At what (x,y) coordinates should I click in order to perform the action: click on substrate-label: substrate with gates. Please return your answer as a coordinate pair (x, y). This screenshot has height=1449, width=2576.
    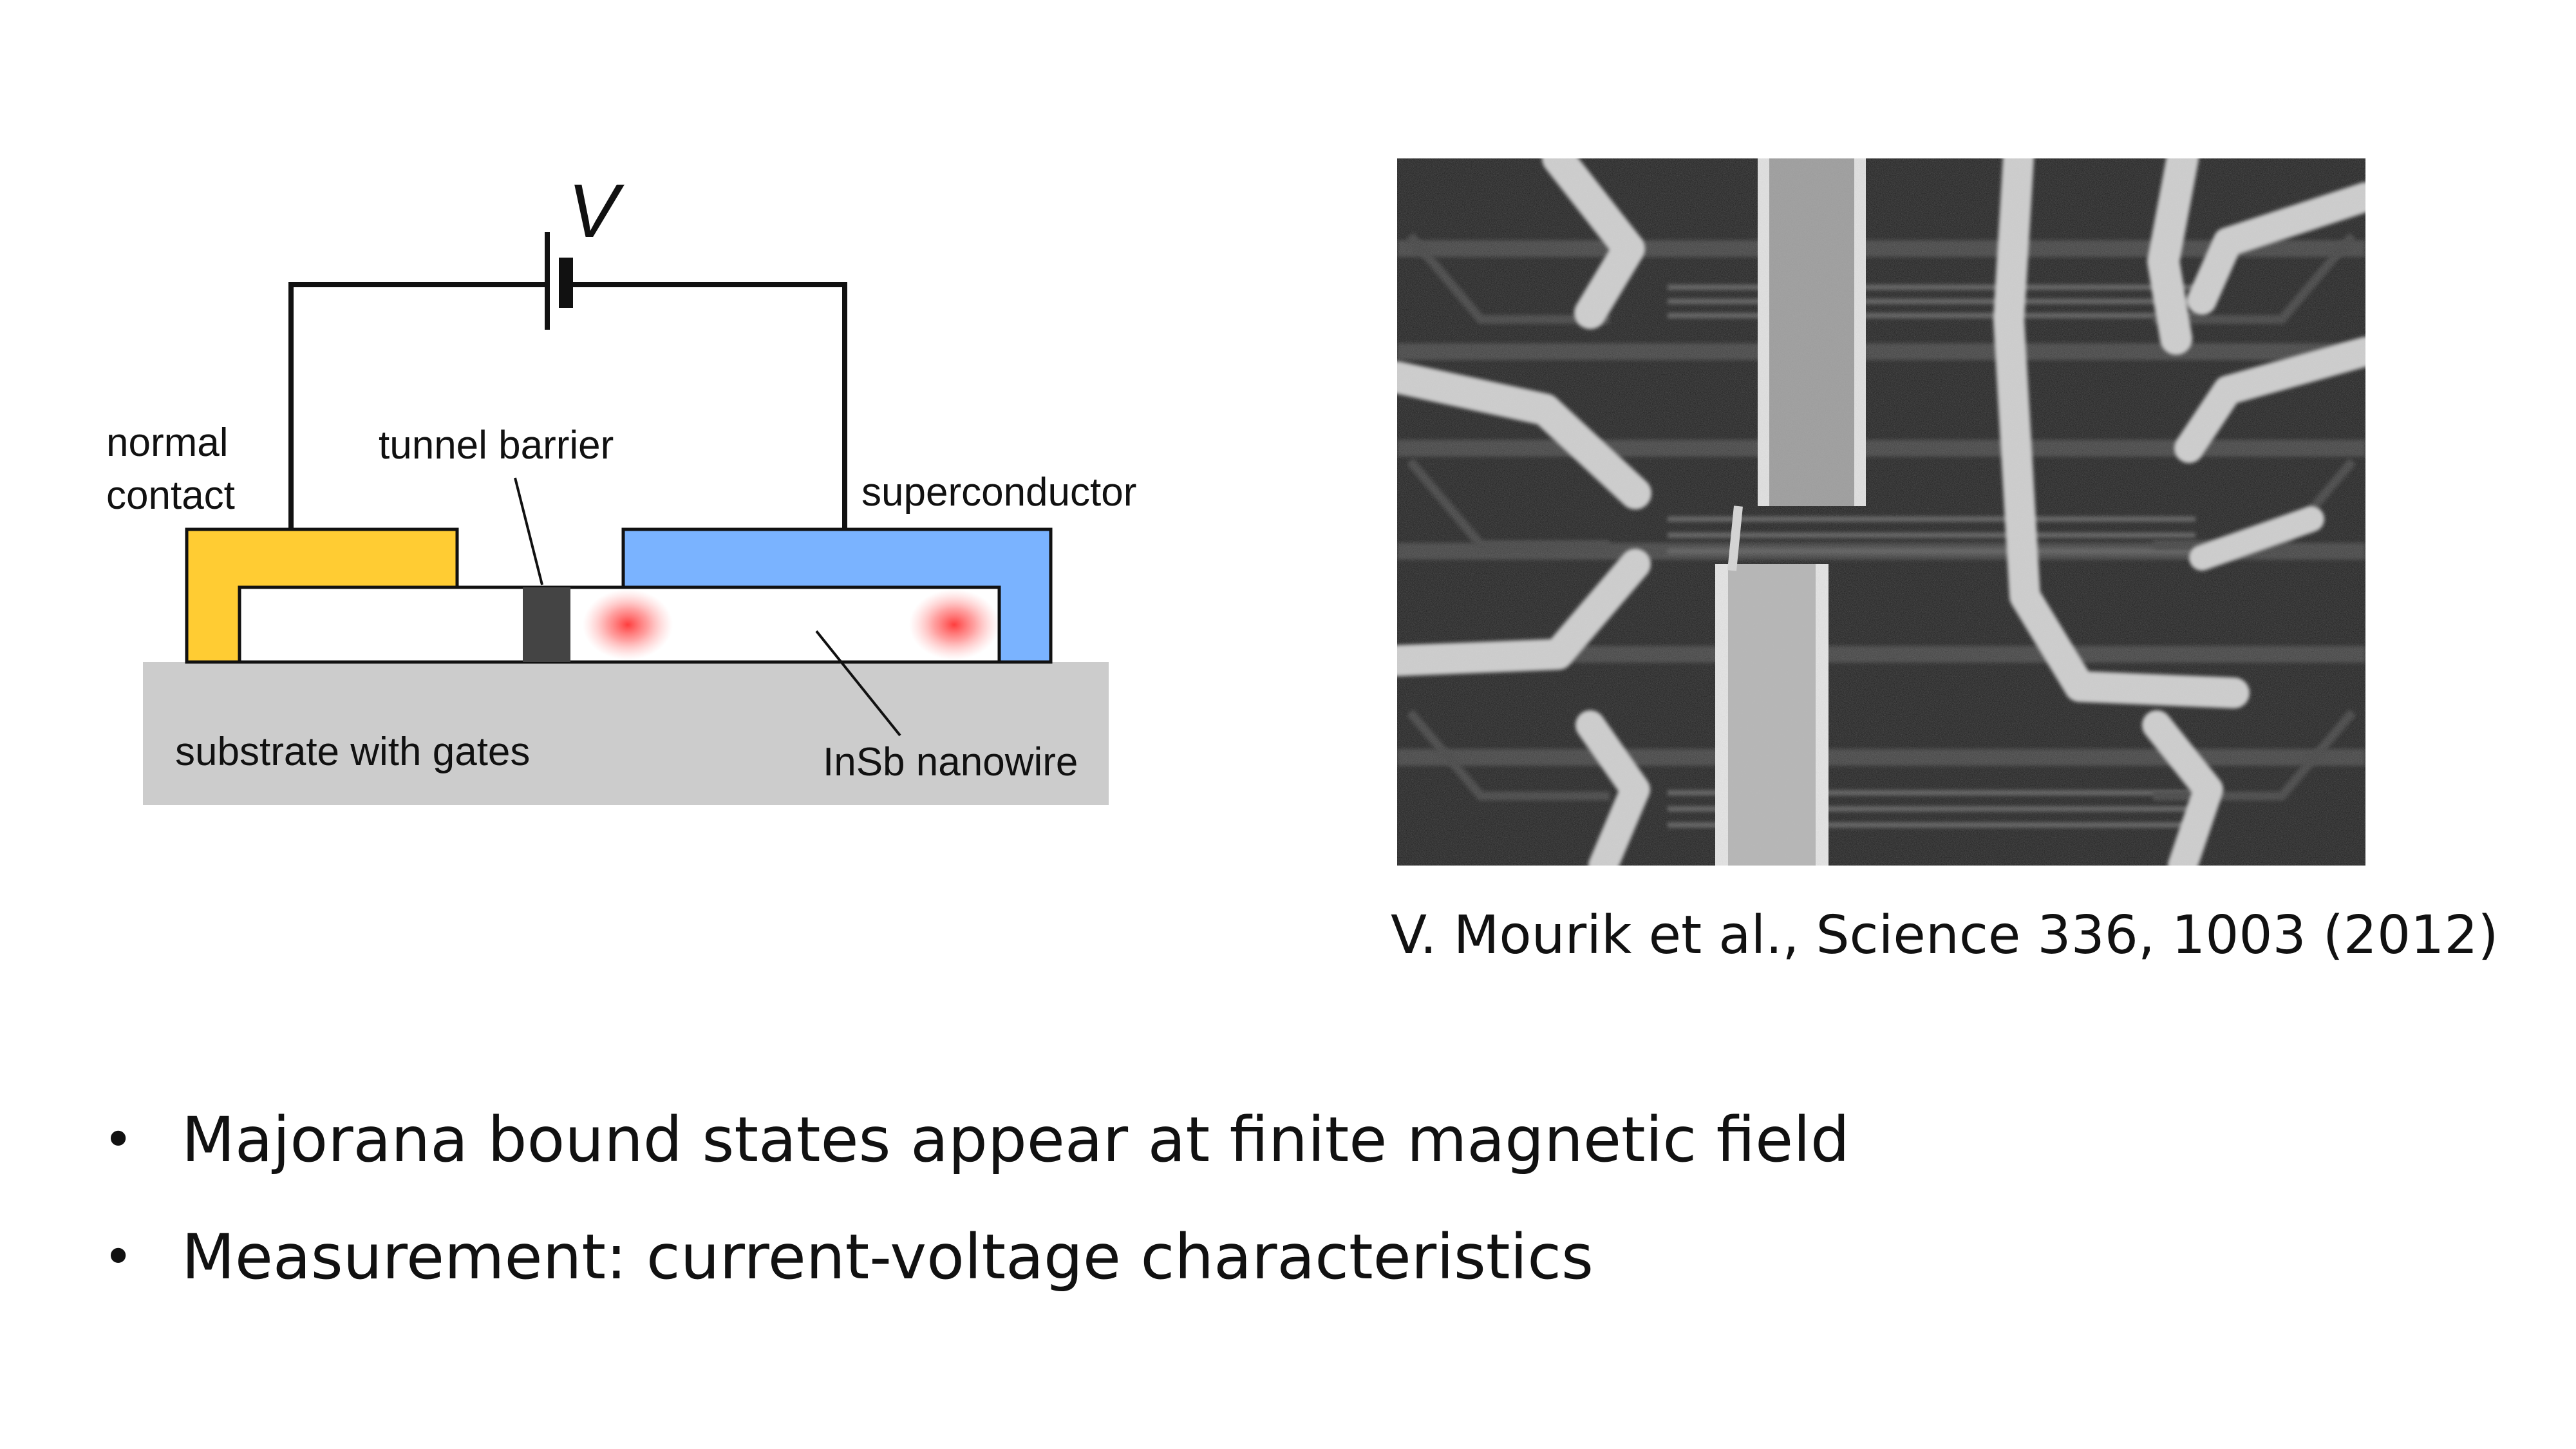
    Looking at the image, I should click on (352, 752).